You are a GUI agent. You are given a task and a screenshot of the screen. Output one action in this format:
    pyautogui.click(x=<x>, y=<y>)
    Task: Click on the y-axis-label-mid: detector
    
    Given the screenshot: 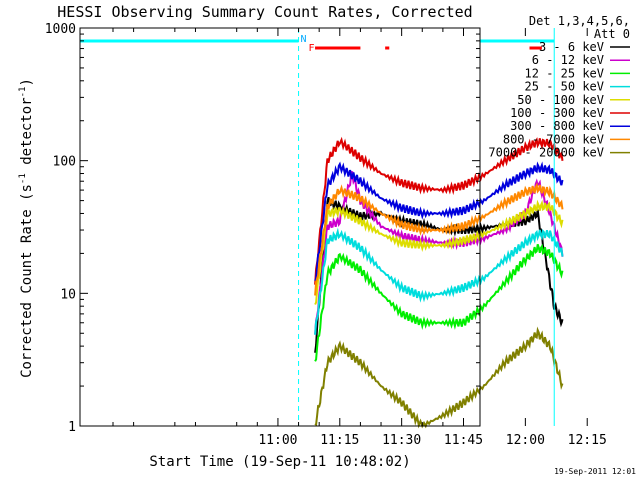 What is the action you would take?
    pyautogui.click(x=27, y=135)
    